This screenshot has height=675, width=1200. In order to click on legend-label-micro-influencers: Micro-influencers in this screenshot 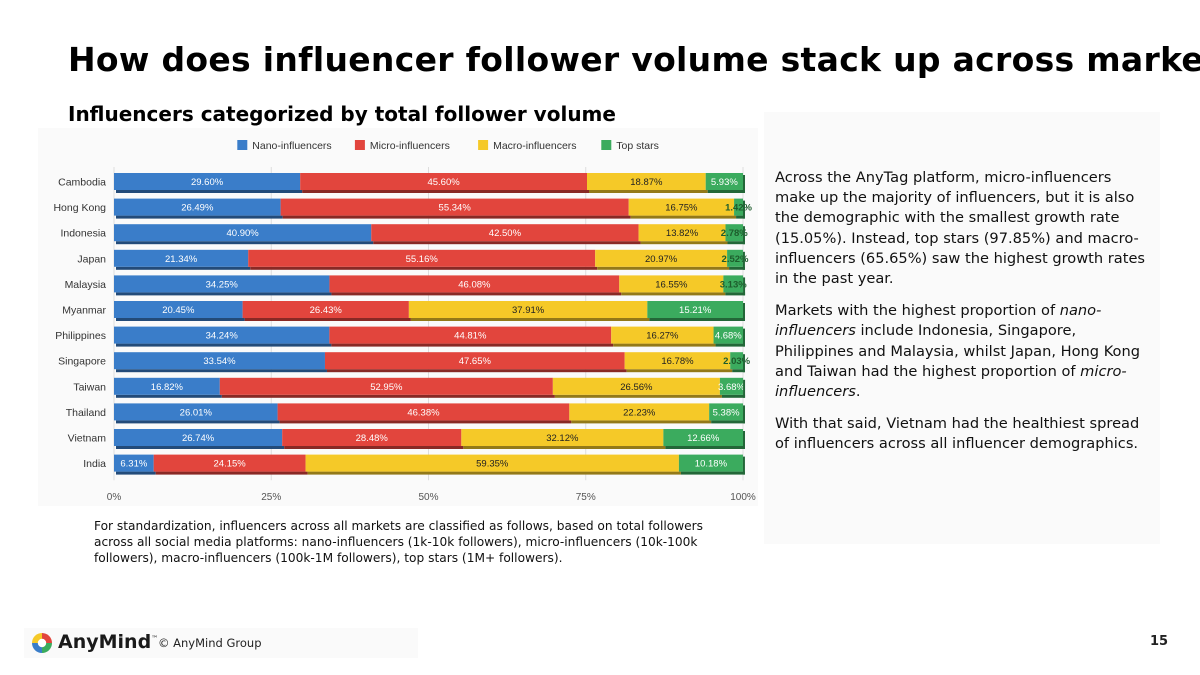, I will do `click(410, 146)`.